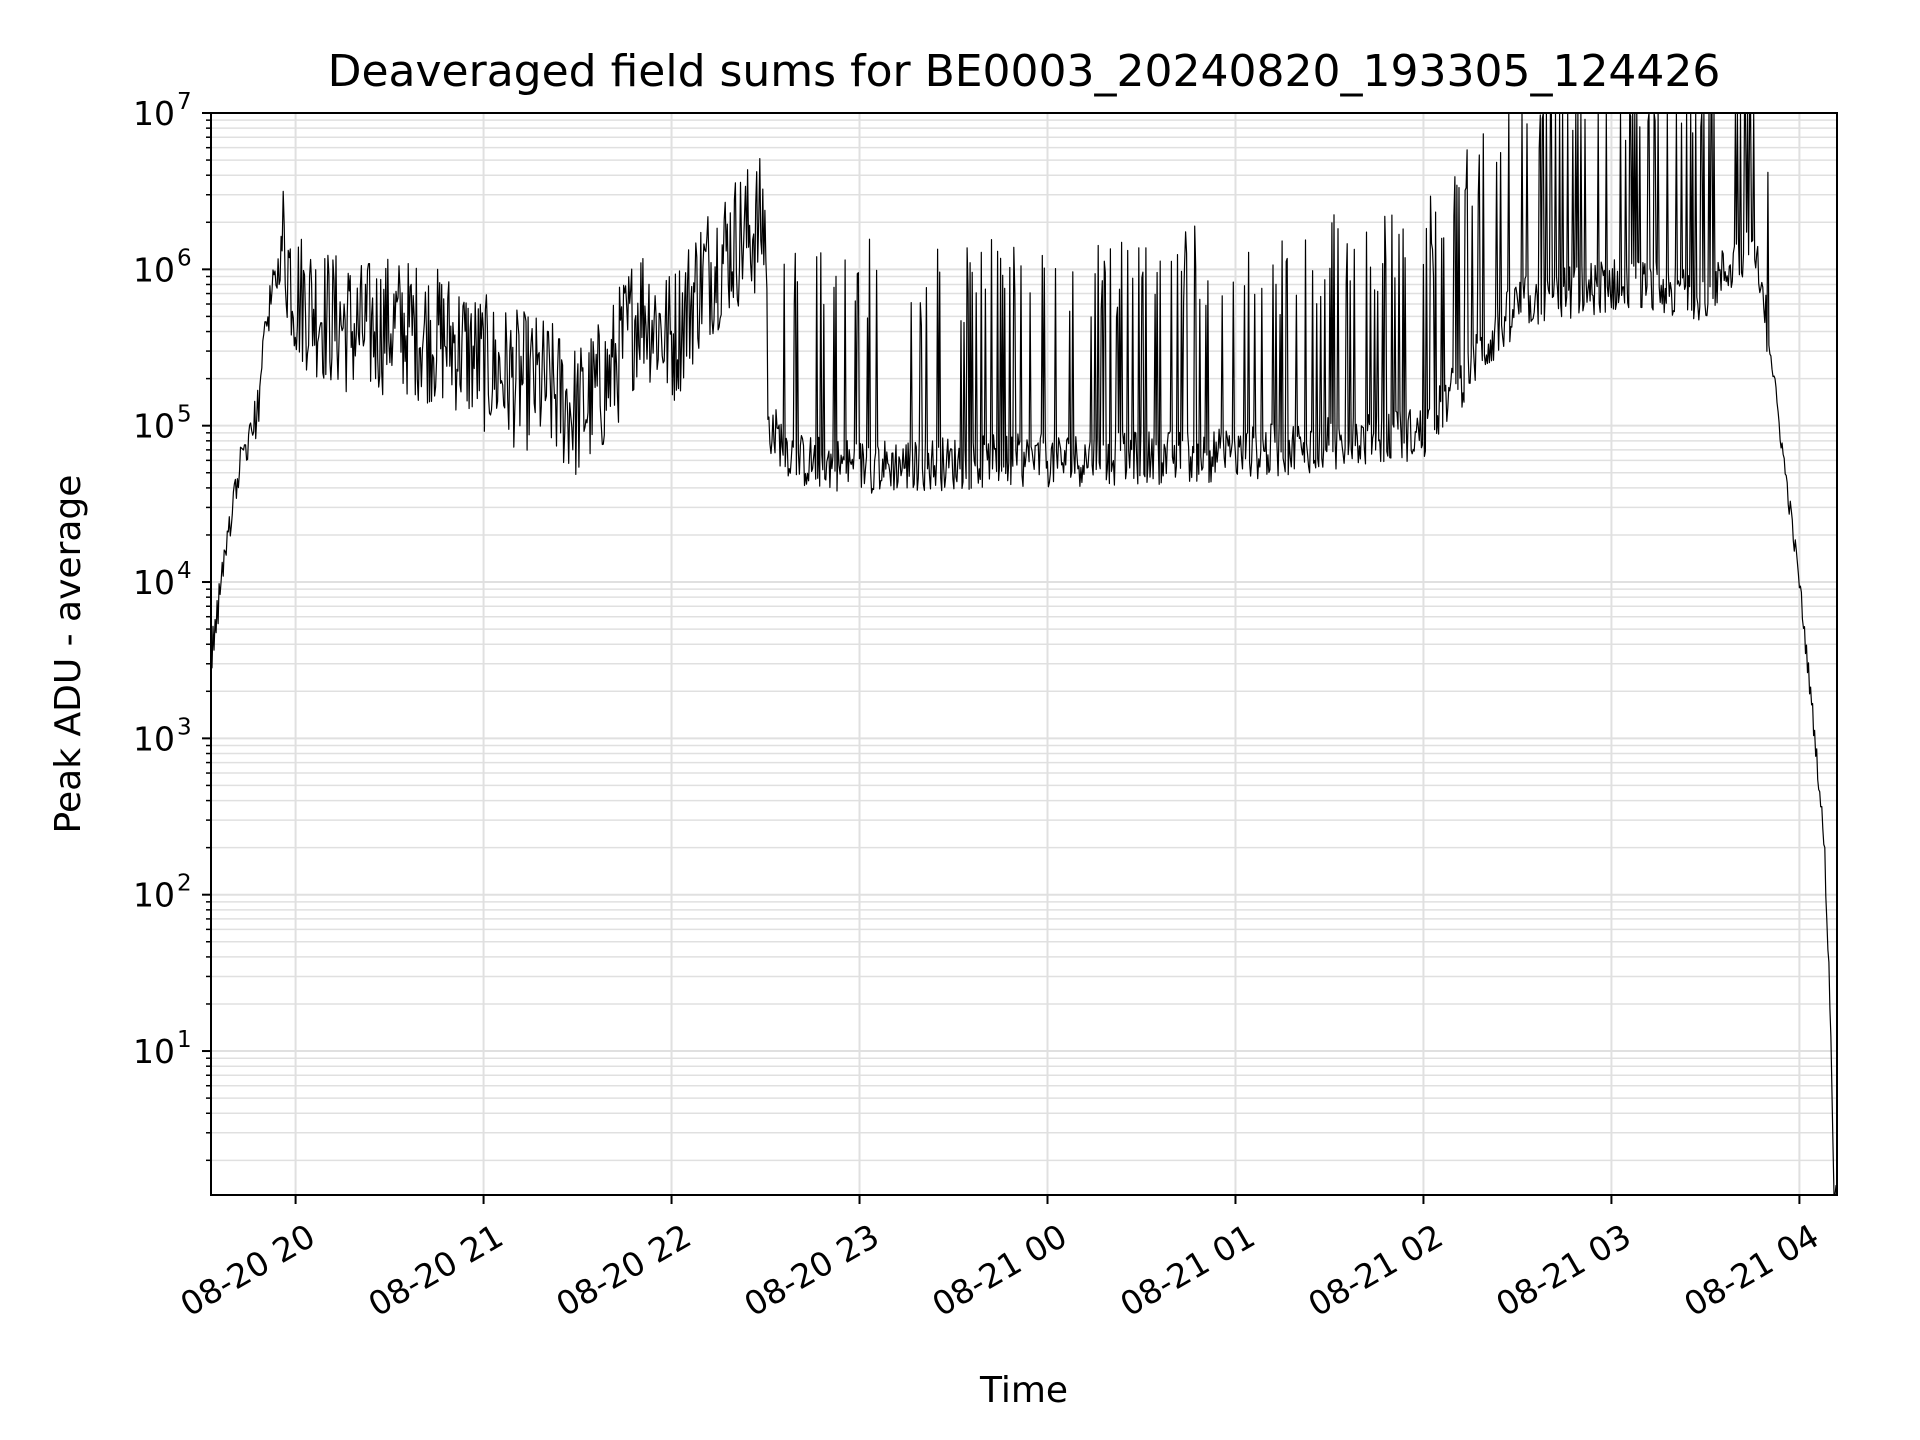 The width and height of the screenshot is (1920, 1440). What do you see at coordinates (184, 102) in the screenshot?
I see `y-tick-exponent: 7` at bounding box center [184, 102].